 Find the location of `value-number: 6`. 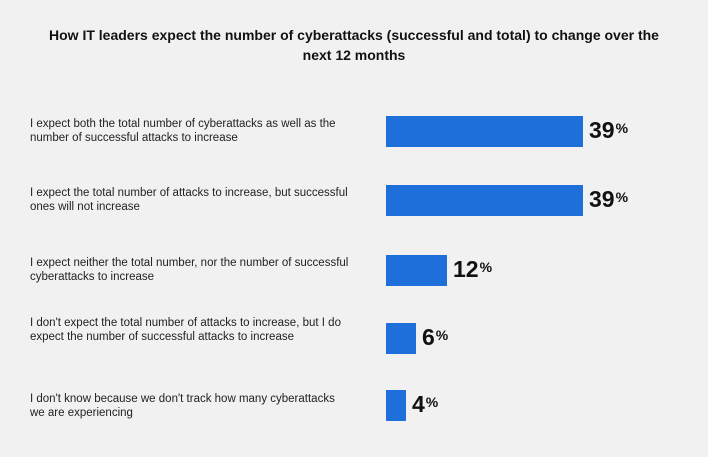

value-number: 6 is located at coordinates (428, 337).